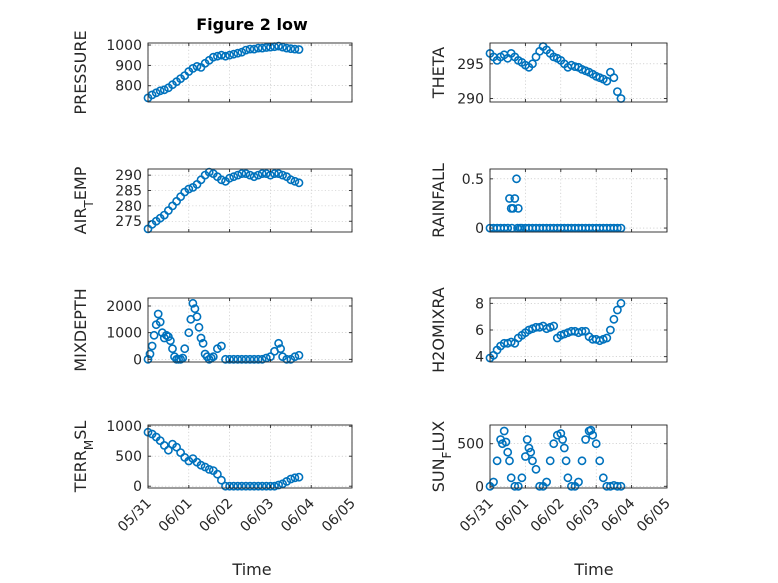 Image resolution: width=778 pixels, height=583 pixels. Describe the element at coordinates (438, 200) in the screenshot. I see `panel-4-ylabel: RAINFALL` at that location.